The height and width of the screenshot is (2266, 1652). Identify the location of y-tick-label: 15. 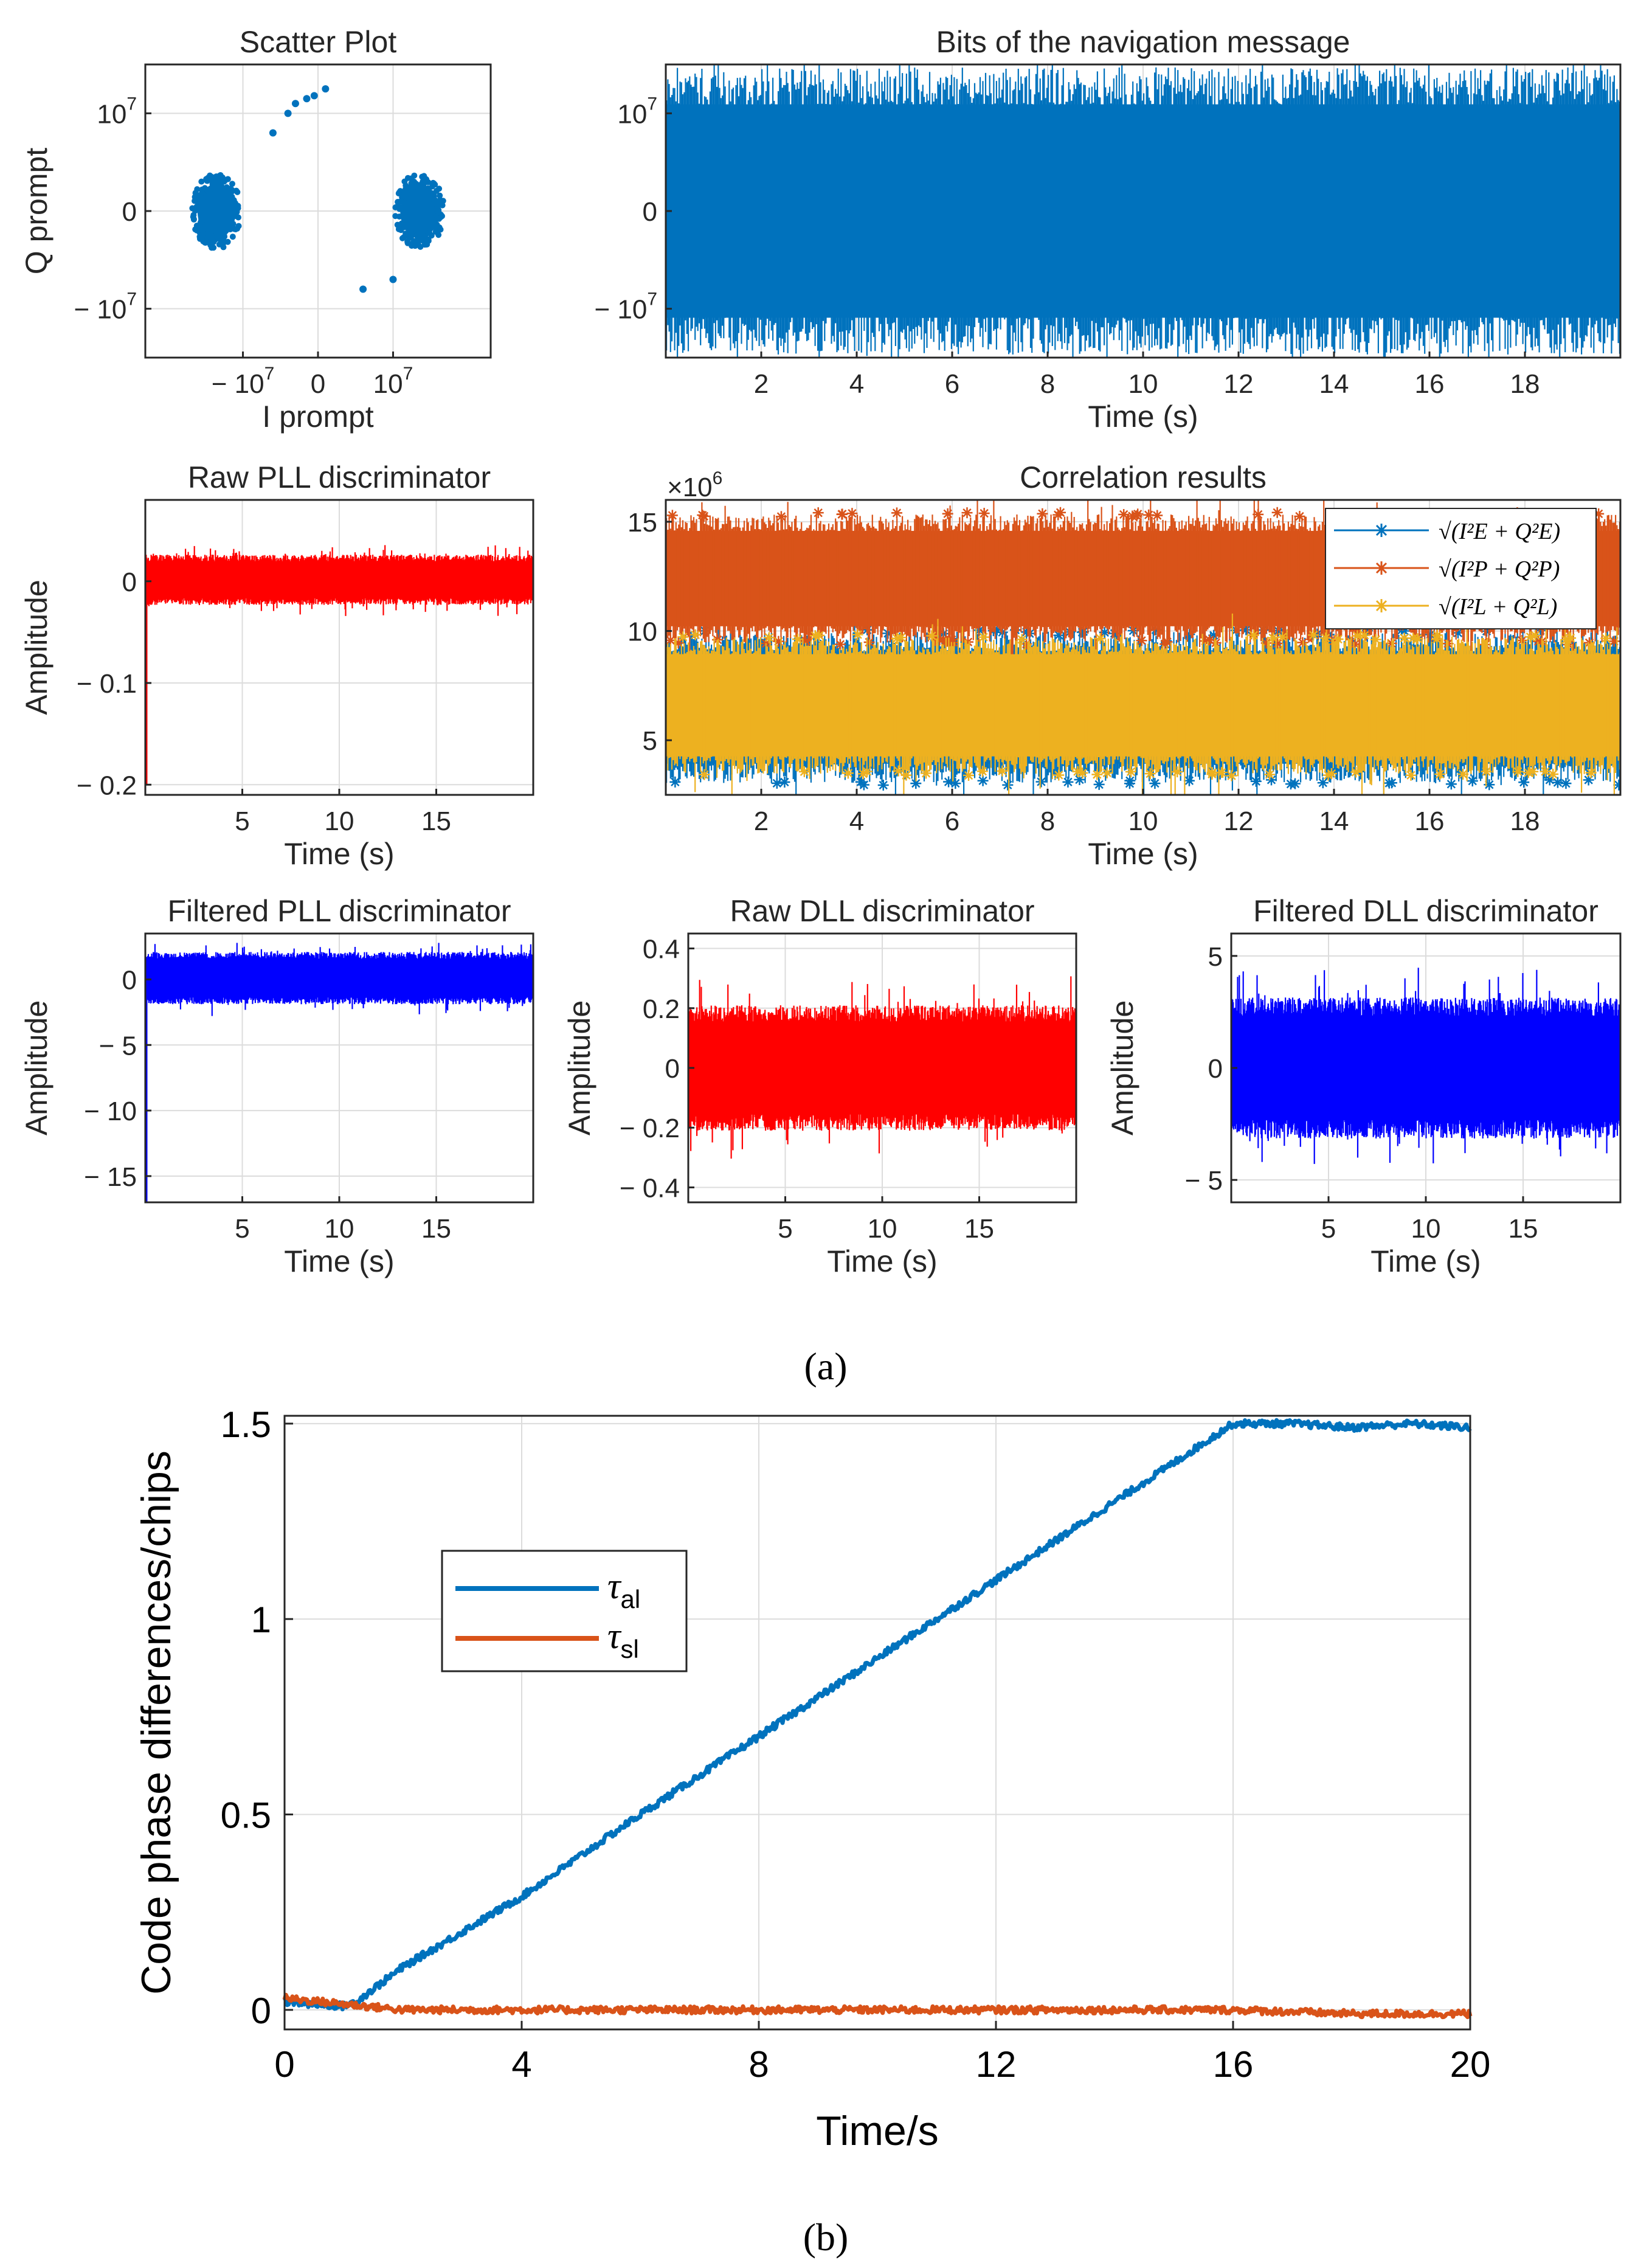
(642, 523).